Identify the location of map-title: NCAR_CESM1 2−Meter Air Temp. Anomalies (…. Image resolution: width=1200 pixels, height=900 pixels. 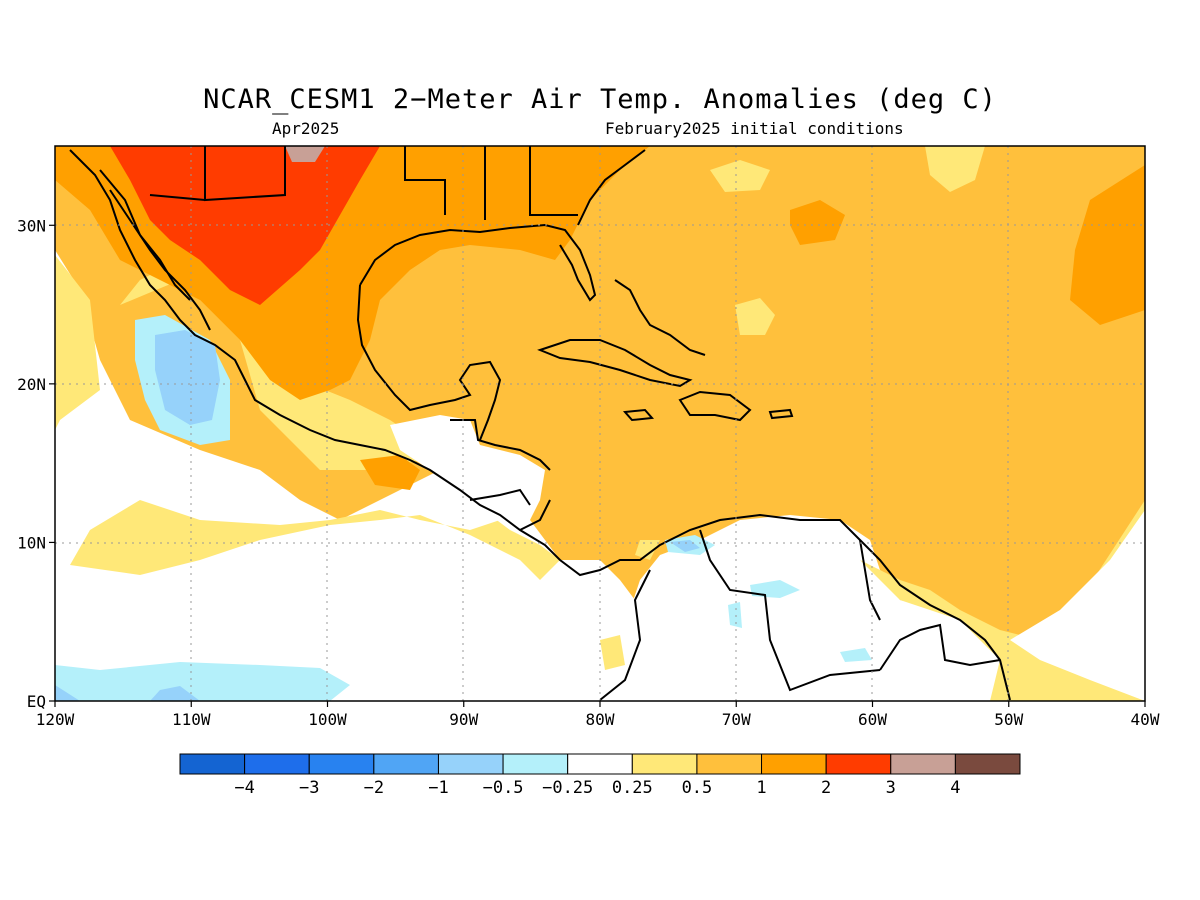
(600, 99).